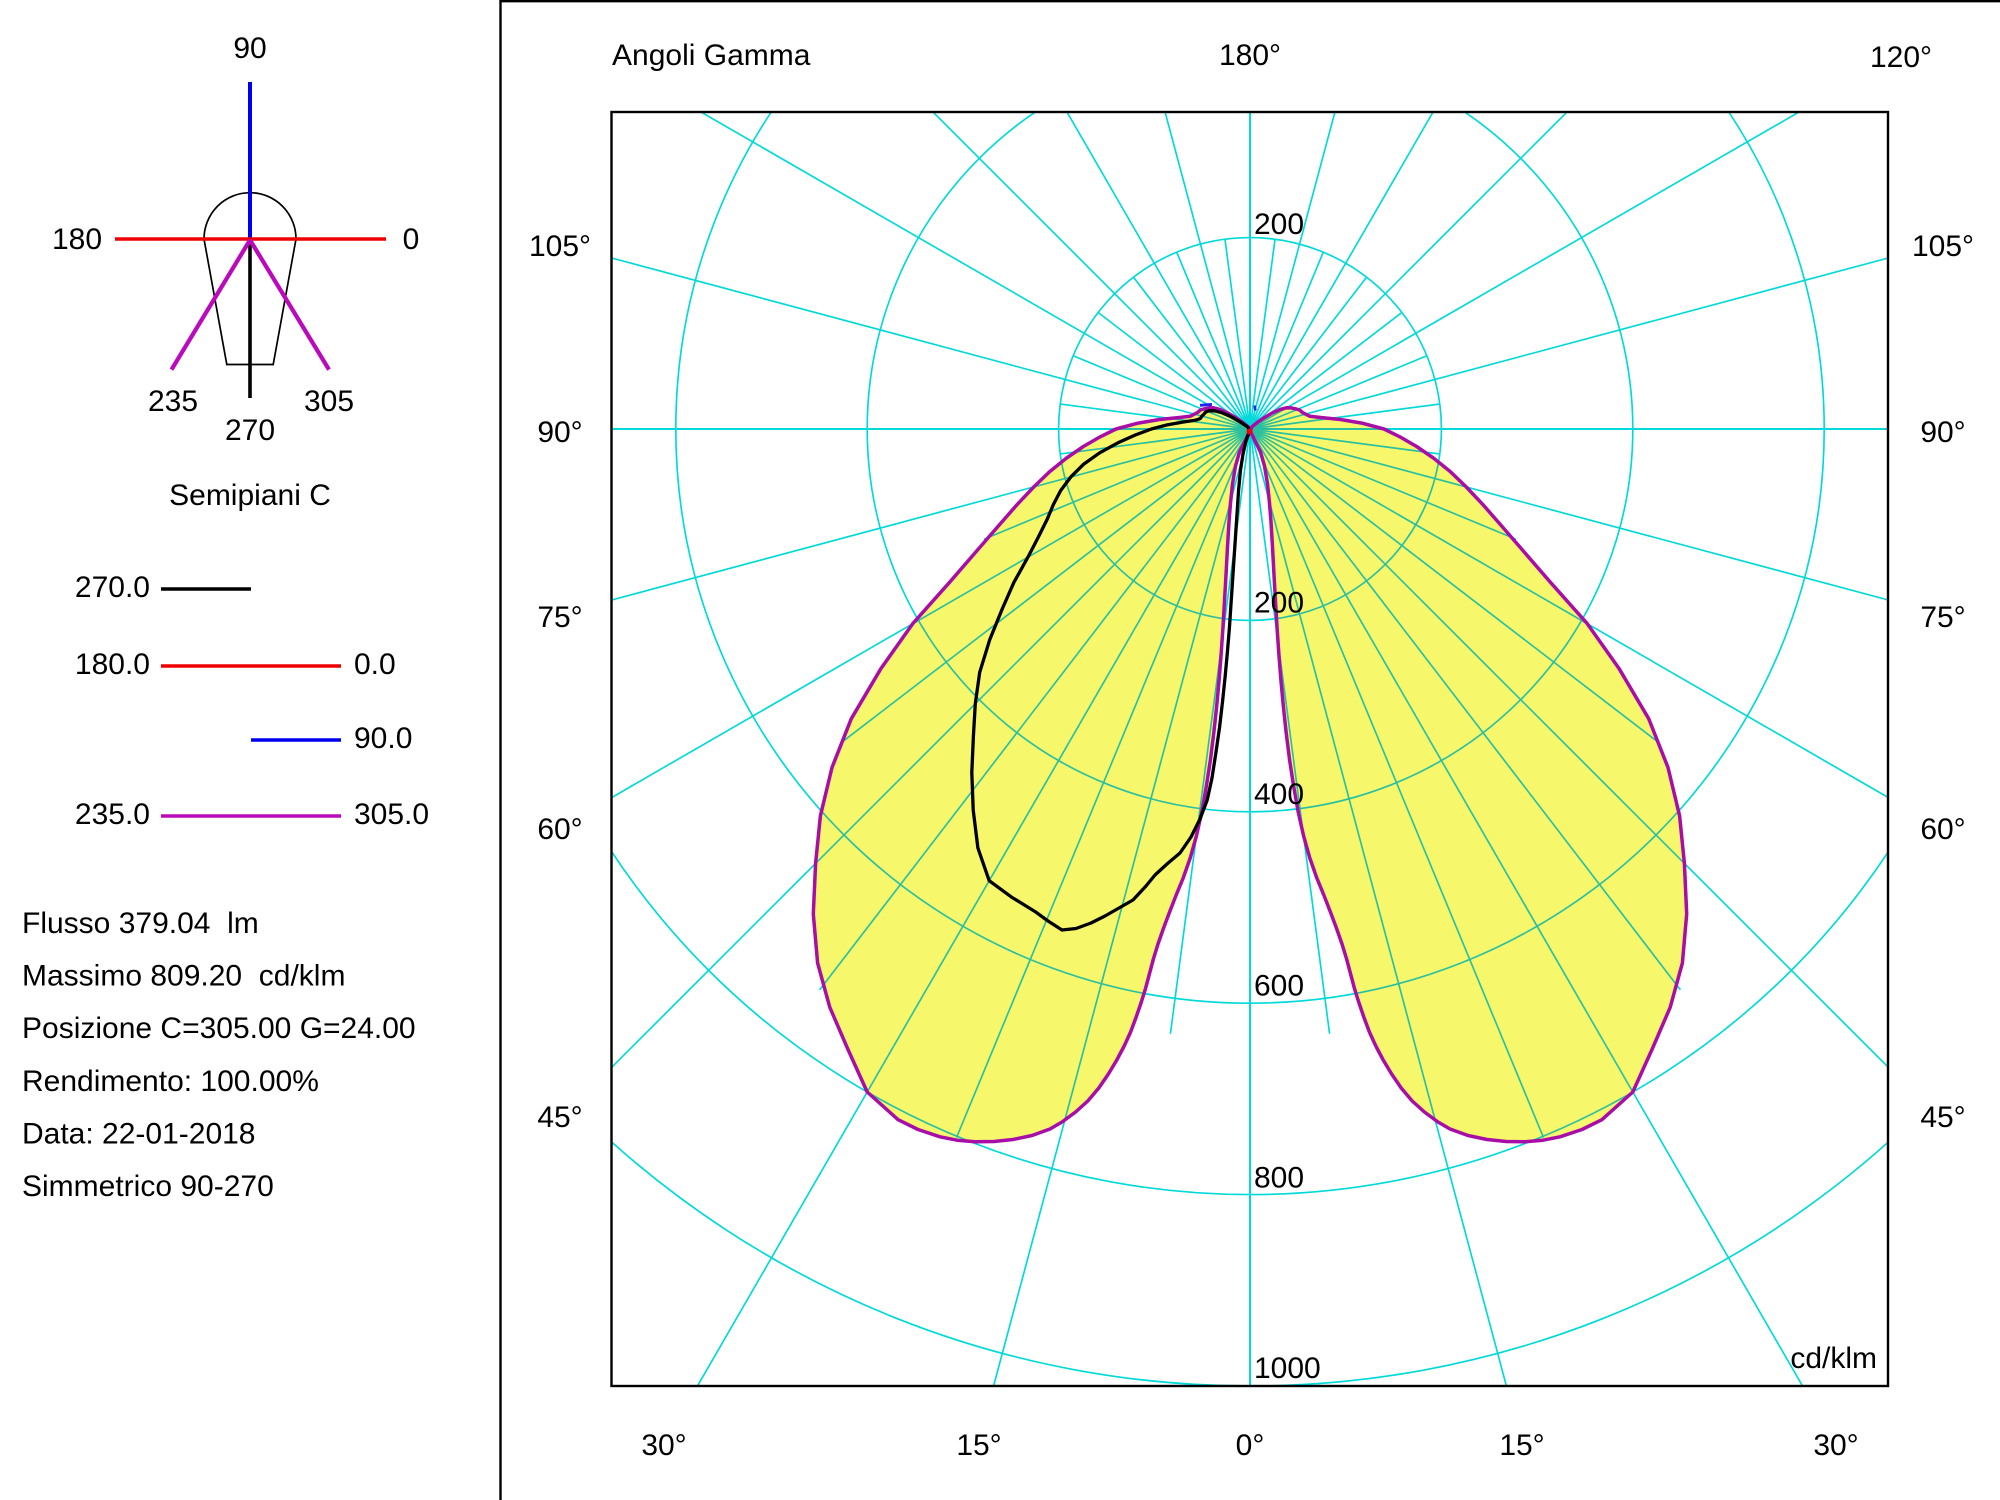 This screenshot has height=1500, width=2000. I want to click on svg-text: 400, so click(1279, 794).